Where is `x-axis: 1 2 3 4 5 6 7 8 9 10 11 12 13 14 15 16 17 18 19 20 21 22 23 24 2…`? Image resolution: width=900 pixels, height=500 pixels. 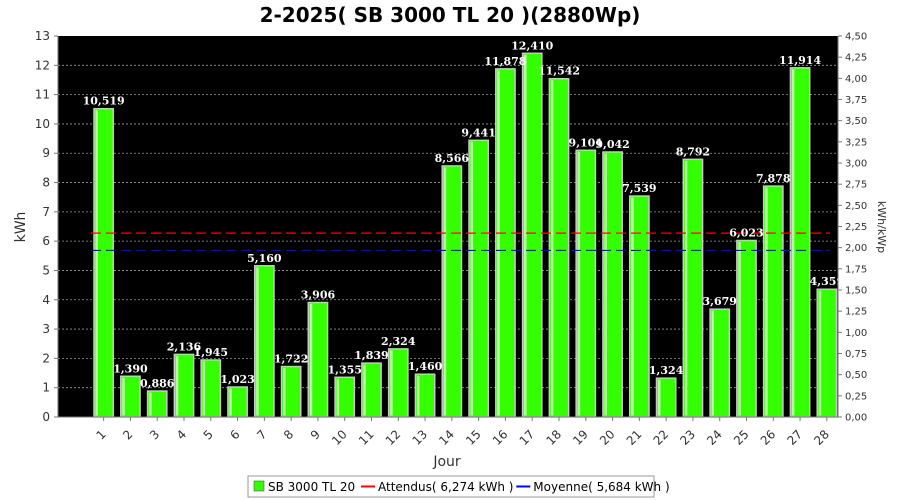
x-axis: 1 2 3 4 5 6 7 8 9 10 11 12 13 14 15 16 17 18 19 20 21 22 23 24 2… is located at coordinates (448, 432).